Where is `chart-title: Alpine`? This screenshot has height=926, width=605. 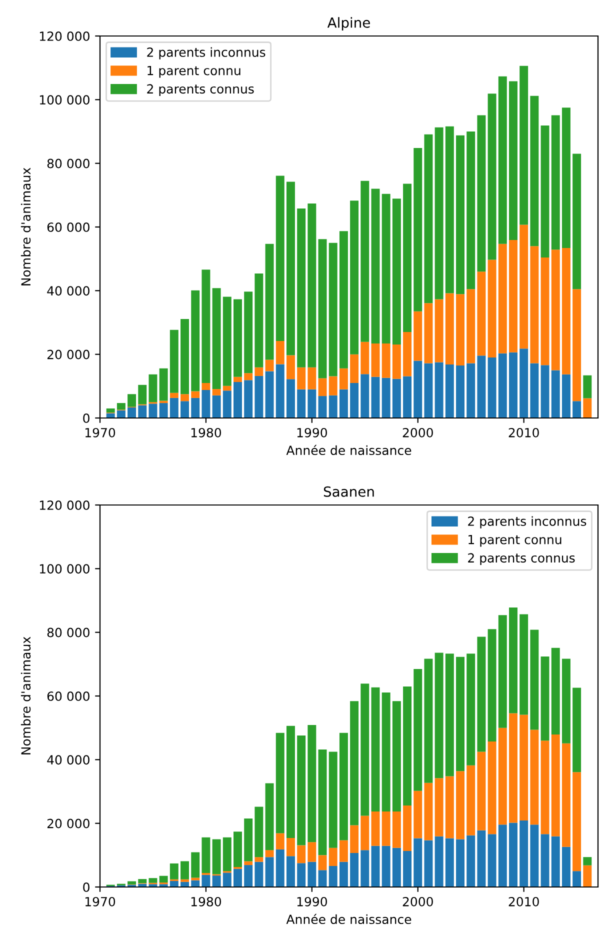
chart-title: Alpine is located at coordinates (348, 24).